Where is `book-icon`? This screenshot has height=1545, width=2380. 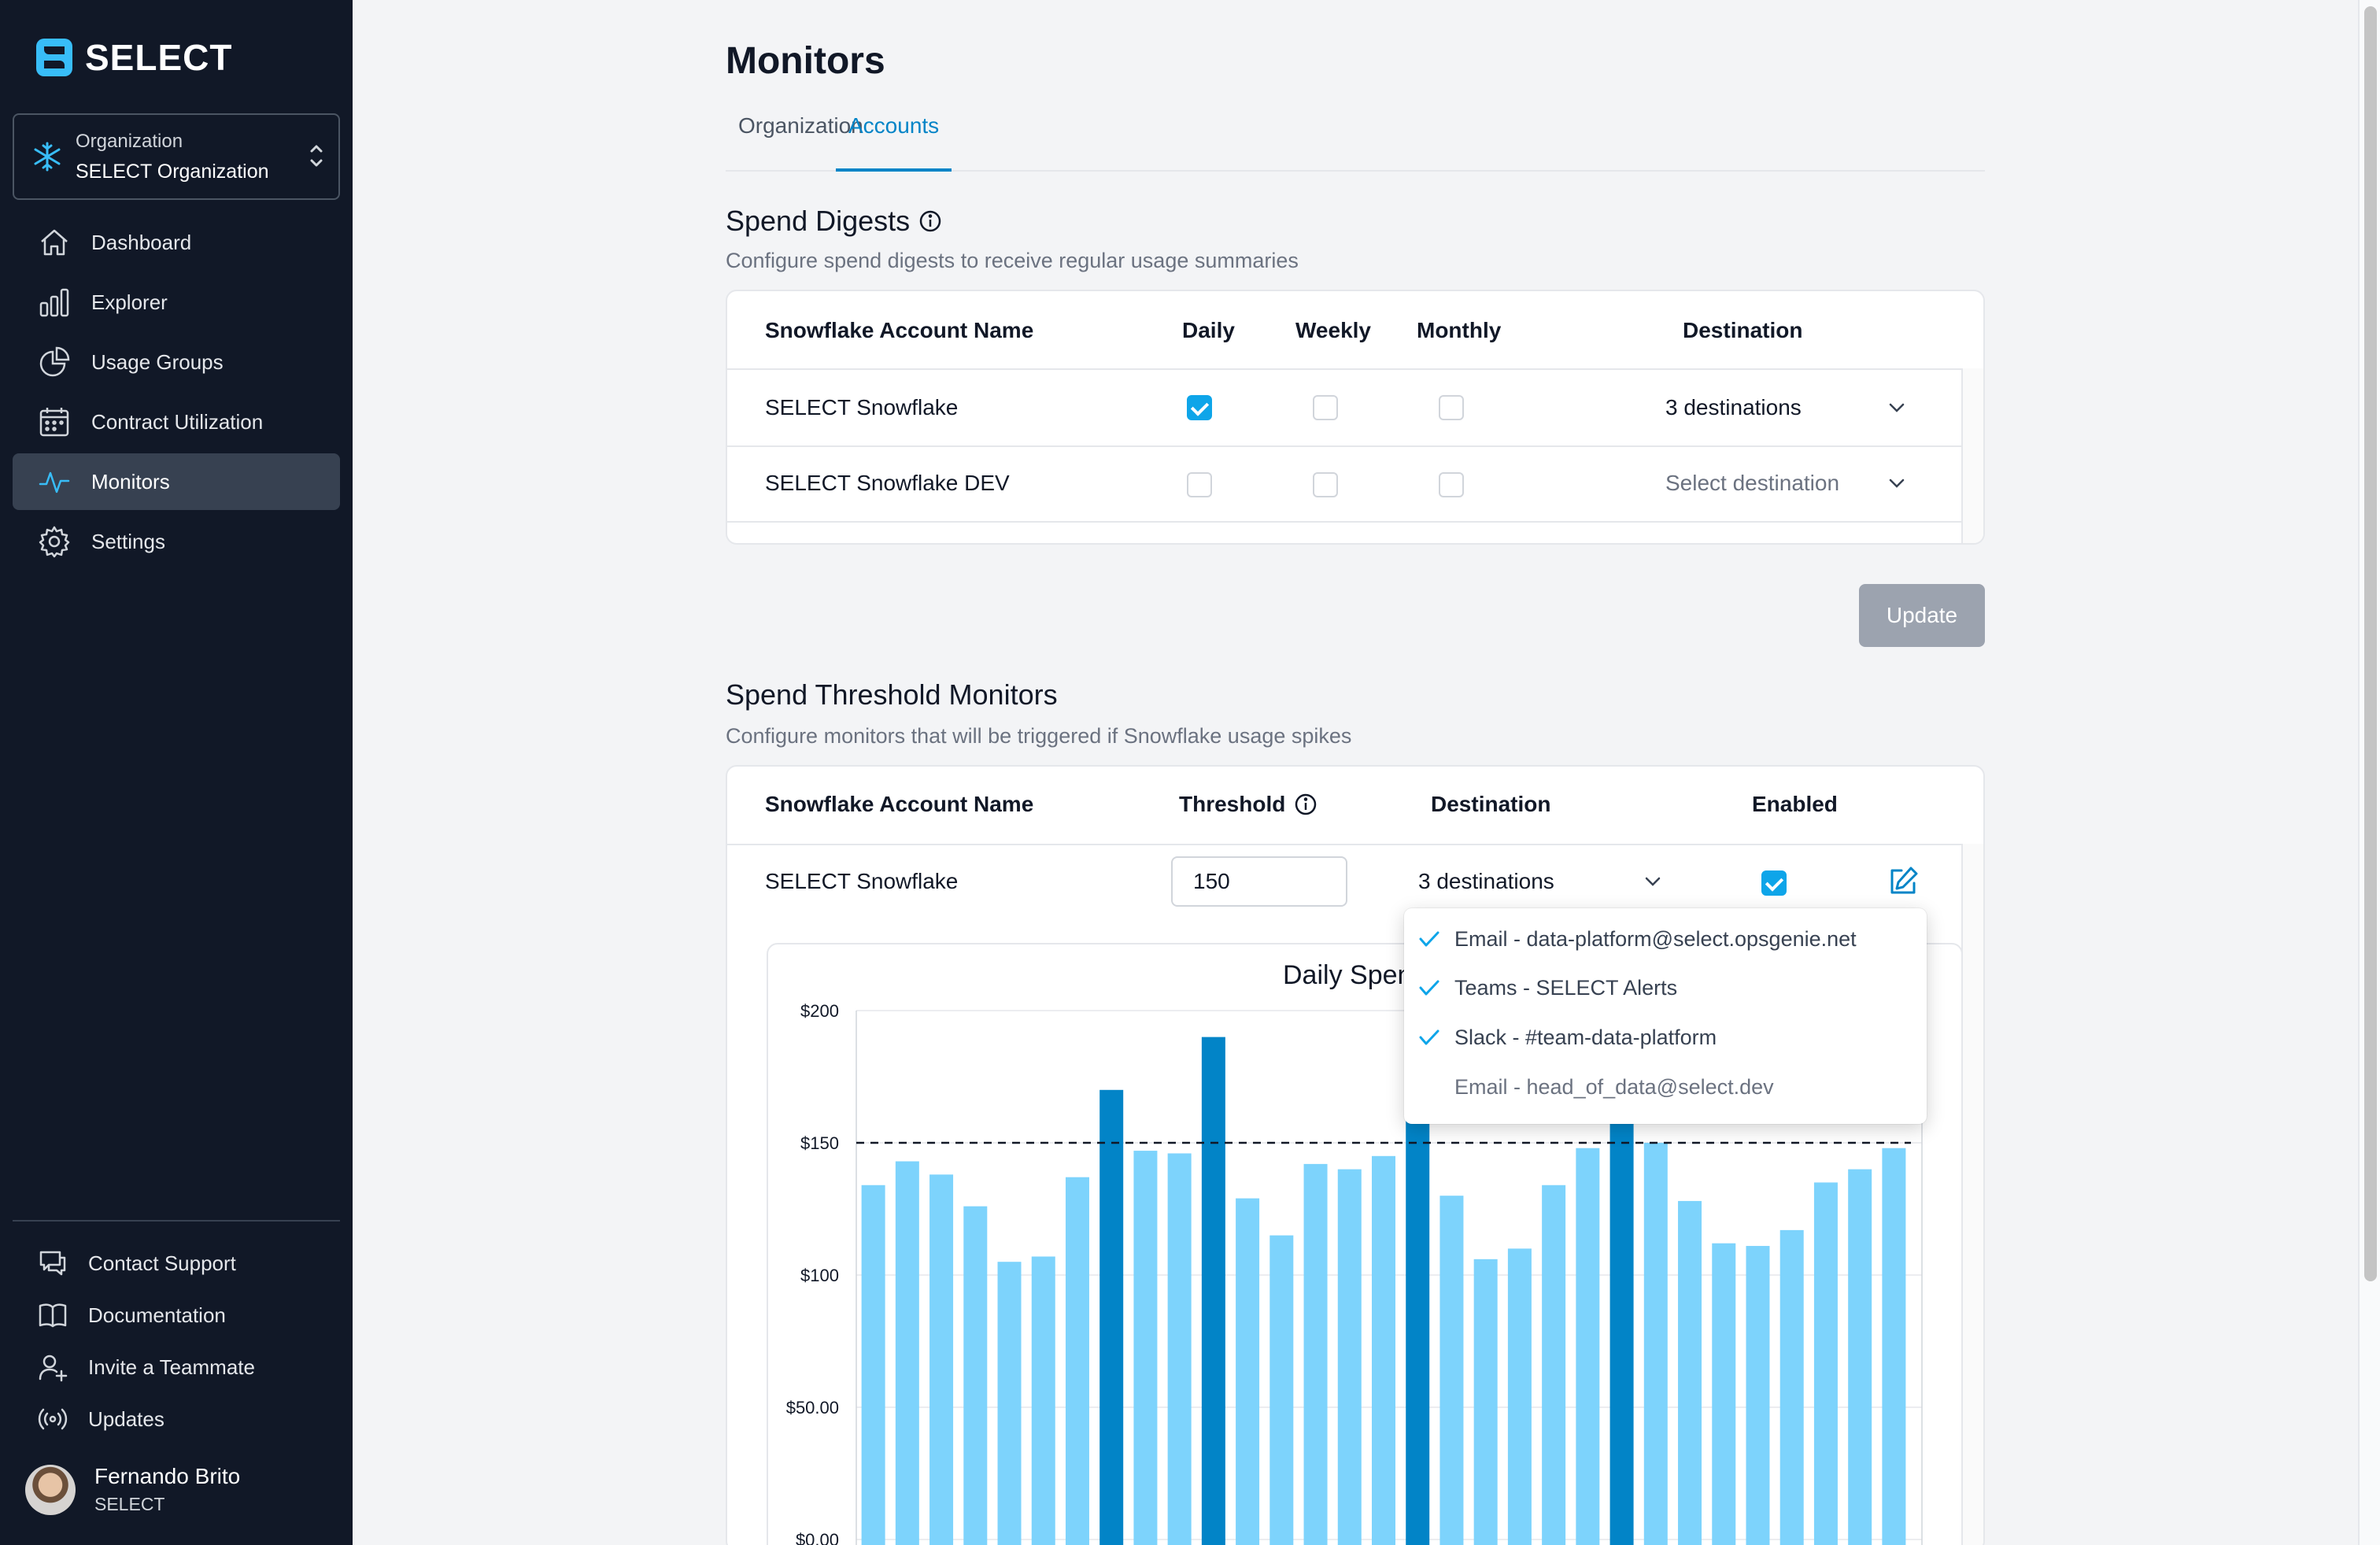 book-icon is located at coordinates (53, 1315).